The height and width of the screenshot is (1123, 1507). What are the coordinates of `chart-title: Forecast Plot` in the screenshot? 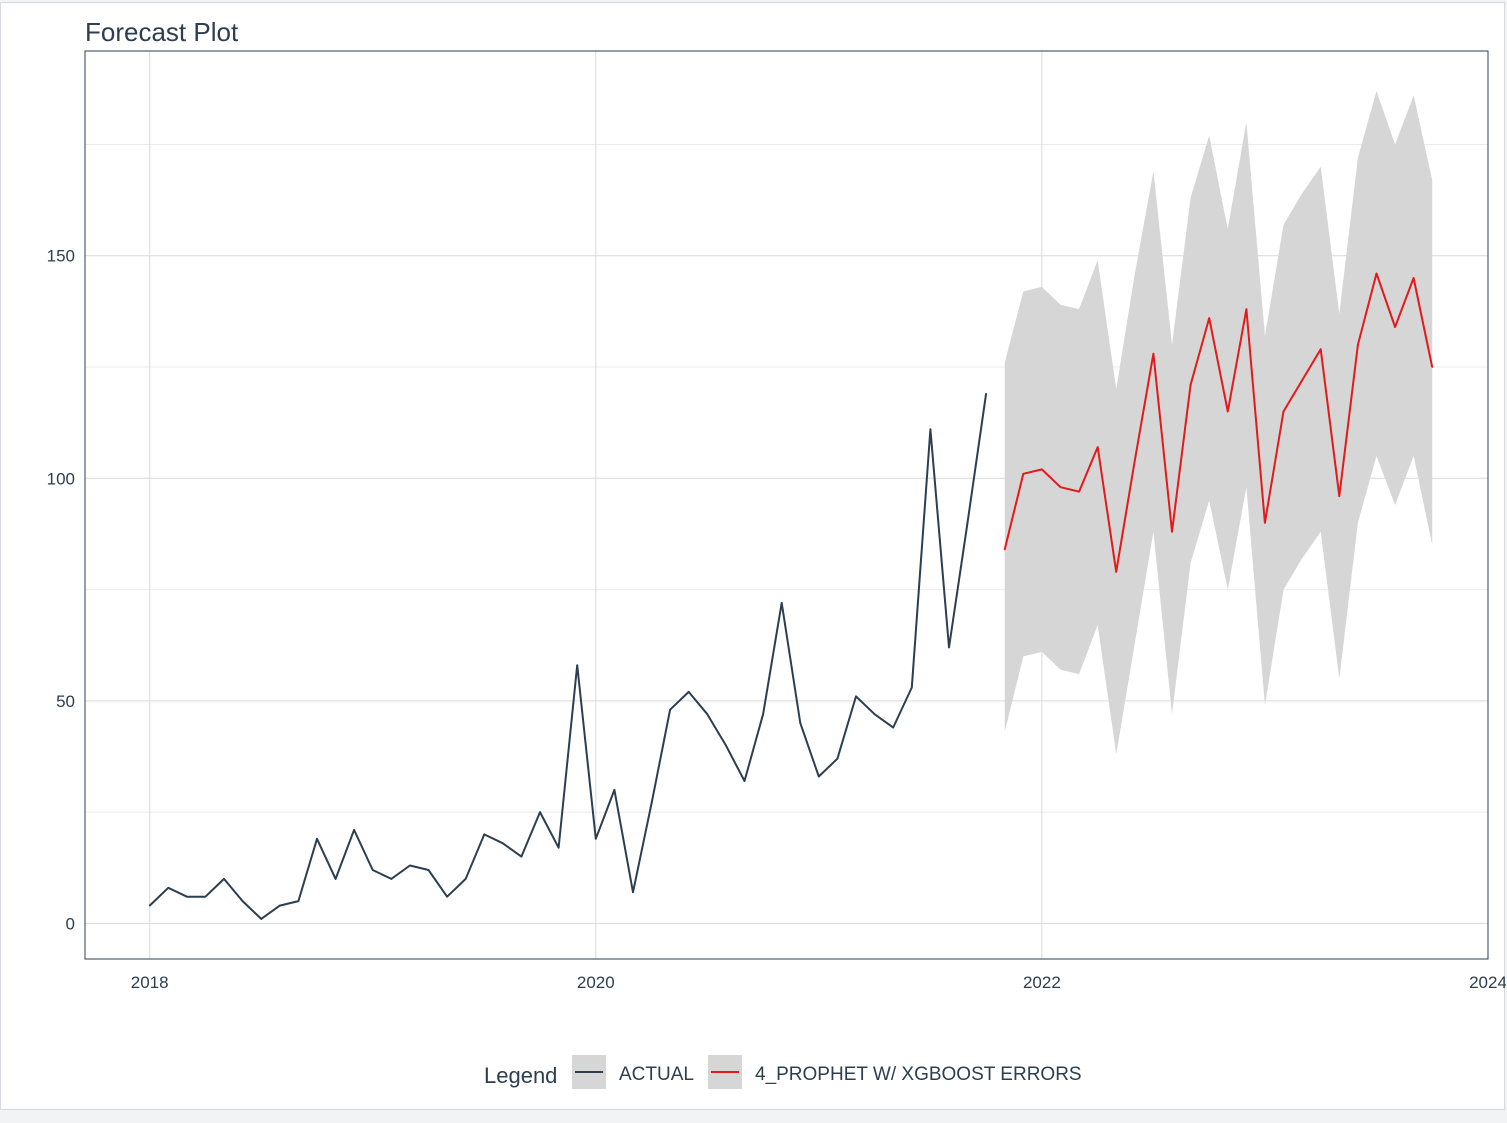 It's located at (162, 32).